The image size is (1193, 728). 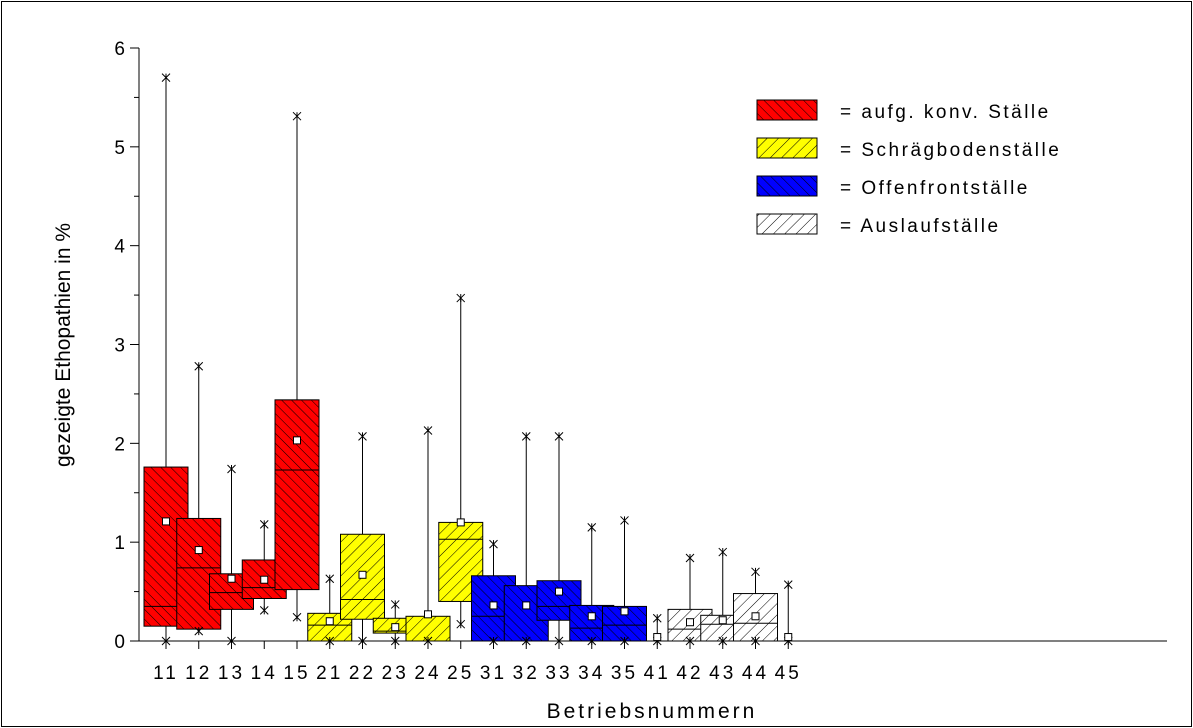 I want to click on box-iqr, so click(x=297, y=495).